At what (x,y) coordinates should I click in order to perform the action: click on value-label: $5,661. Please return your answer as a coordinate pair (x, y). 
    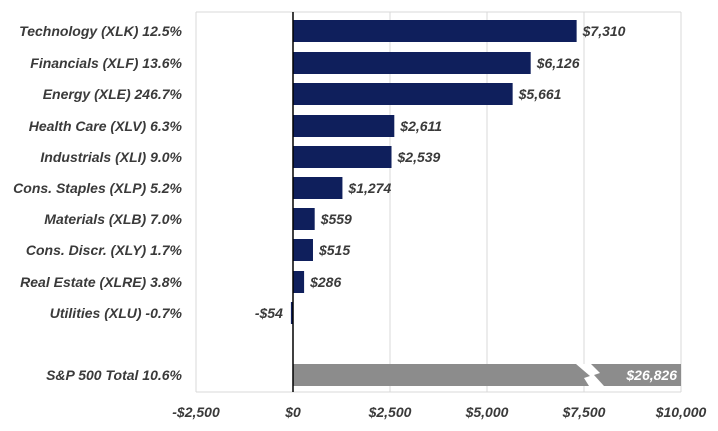
    Looking at the image, I should click on (540, 94).